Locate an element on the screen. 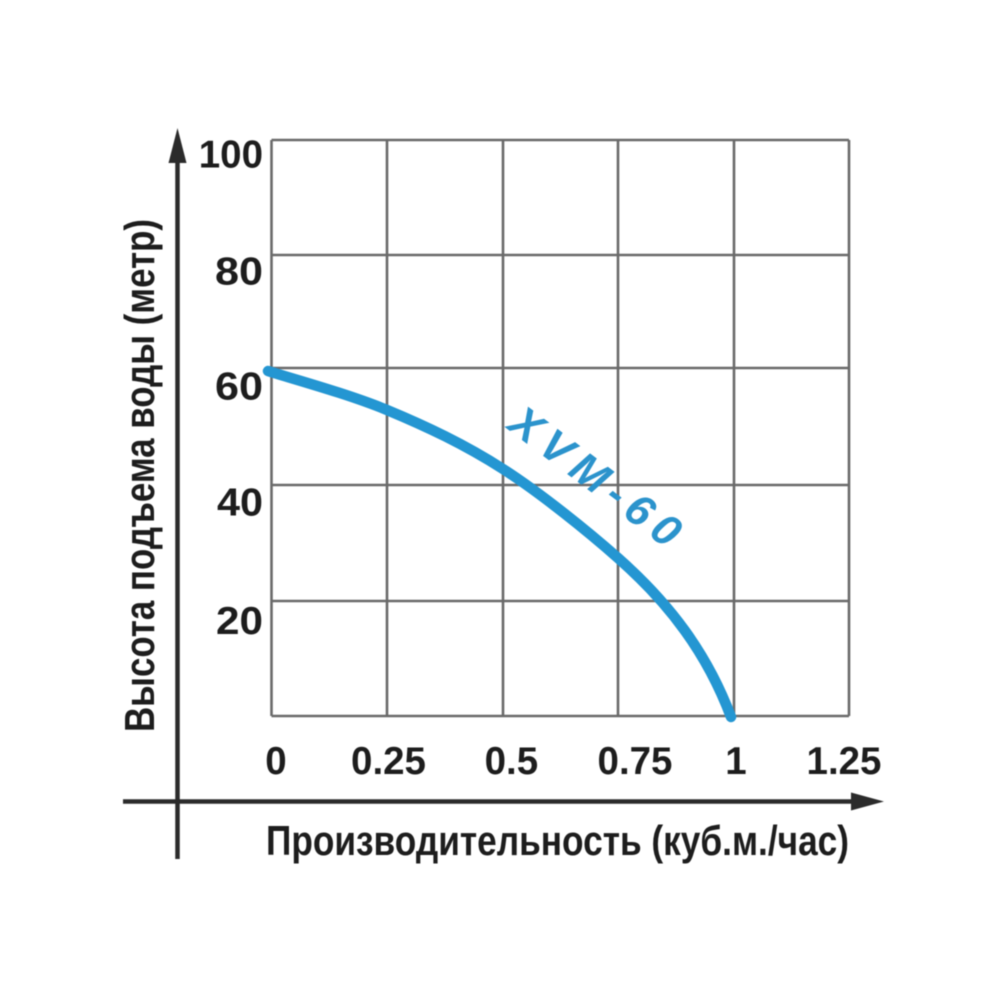 This screenshot has height=1000, width=1000. svg-text: 0.75 is located at coordinates (635, 761).